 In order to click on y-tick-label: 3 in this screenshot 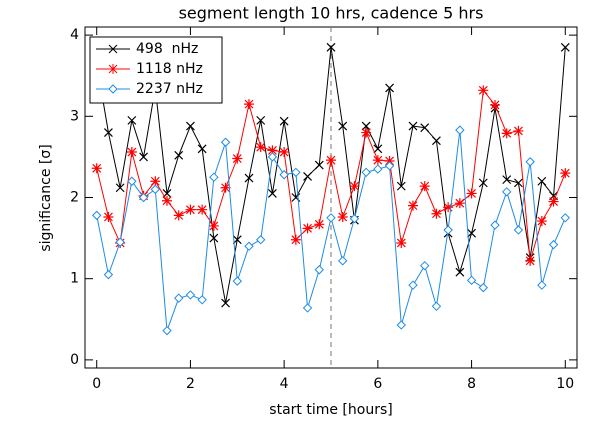, I will do `click(74, 116)`.